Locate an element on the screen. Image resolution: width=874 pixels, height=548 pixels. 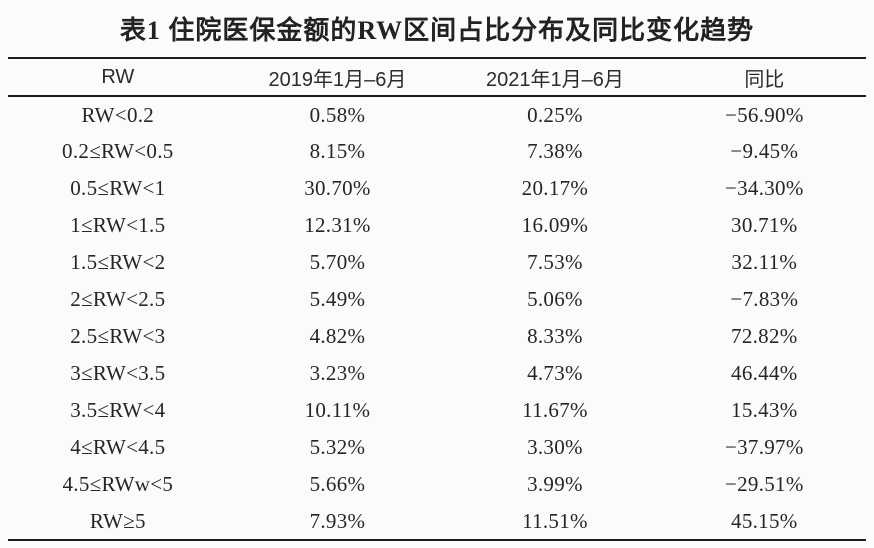
pct-2019-cell: 0.58% is located at coordinates (337, 114).